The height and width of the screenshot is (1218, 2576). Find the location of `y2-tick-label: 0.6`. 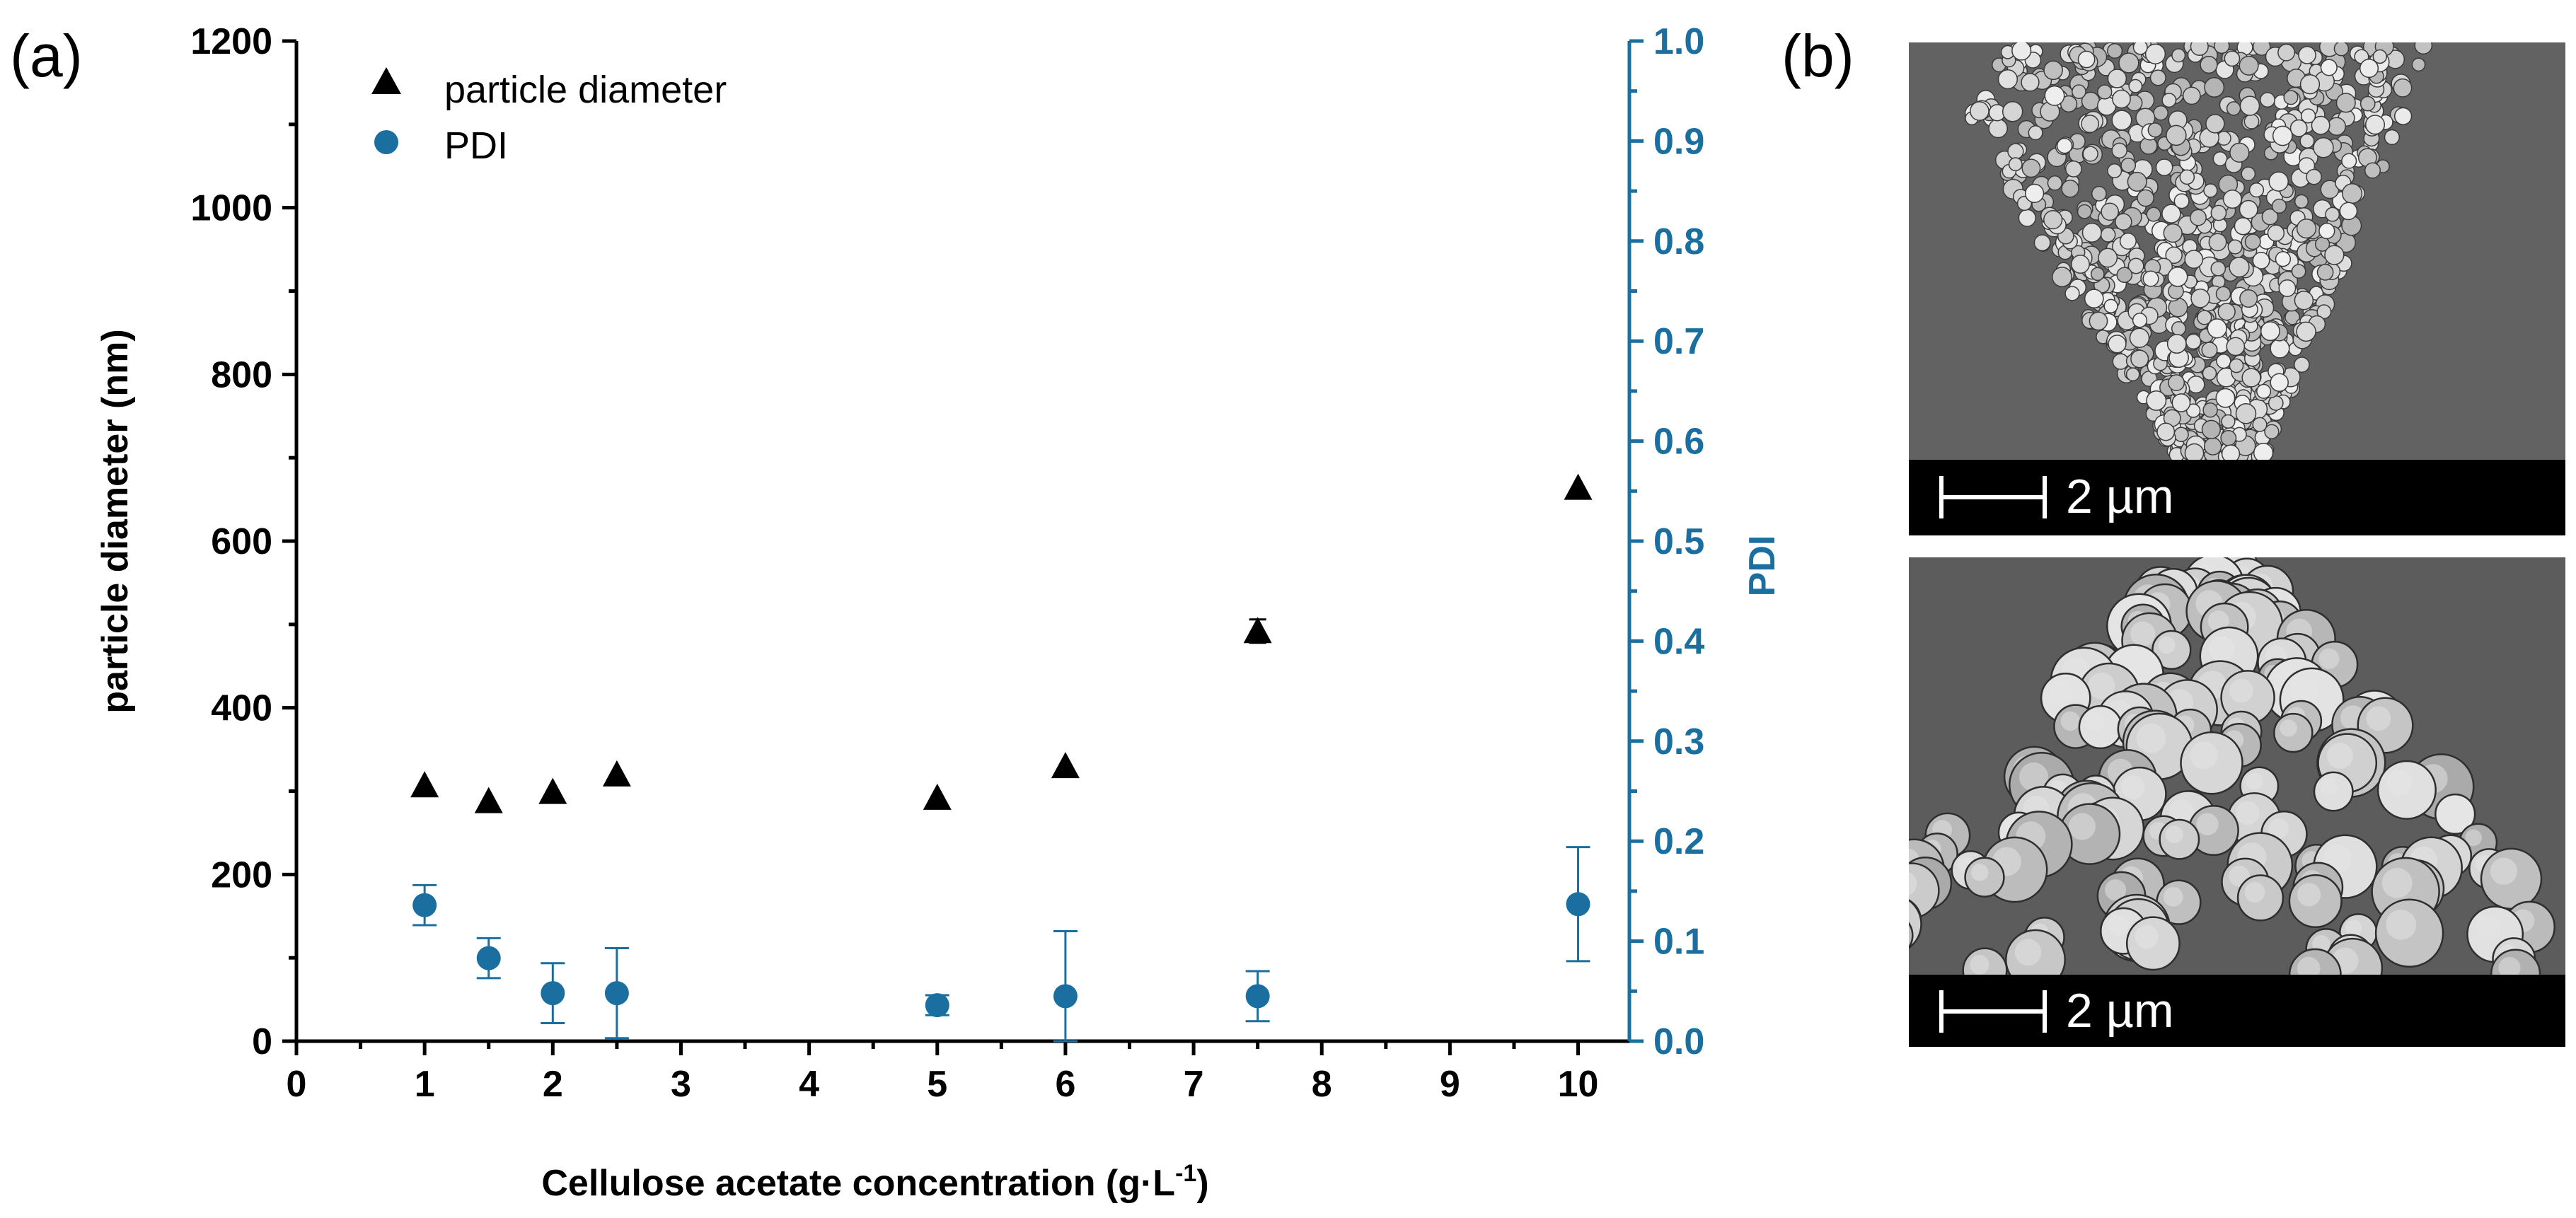

y2-tick-label: 0.6 is located at coordinates (1678, 442).